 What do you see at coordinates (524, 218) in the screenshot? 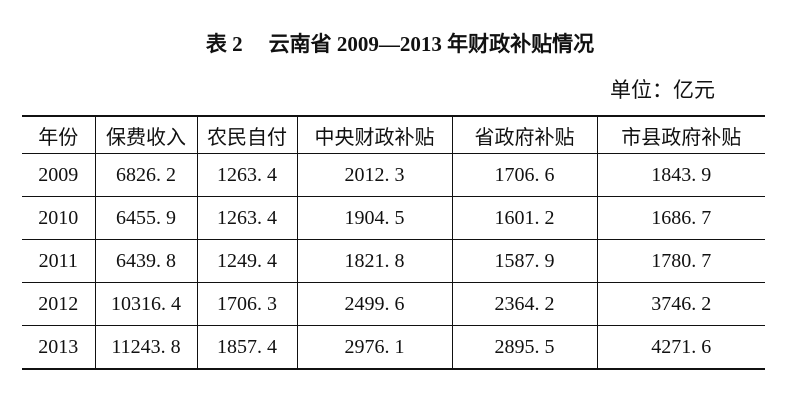
I see `table-cell: 1601. 2` at bounding box center [524, 218].